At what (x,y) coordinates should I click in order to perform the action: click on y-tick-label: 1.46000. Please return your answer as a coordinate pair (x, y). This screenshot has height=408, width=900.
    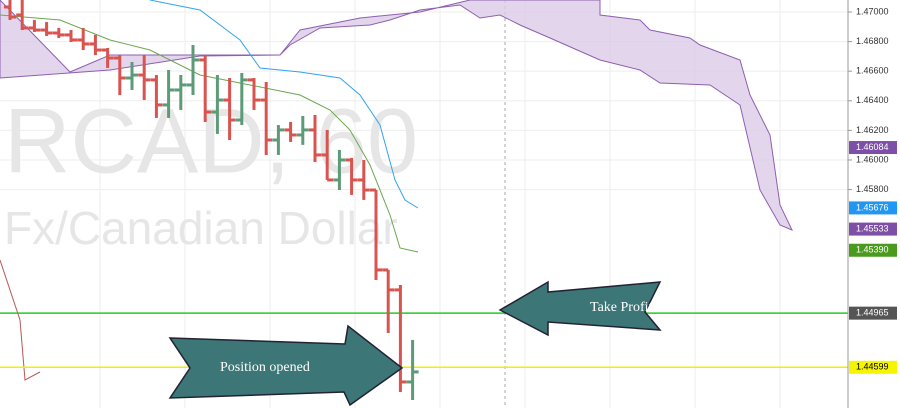
    Looking at the image, I should click on (872, 159).